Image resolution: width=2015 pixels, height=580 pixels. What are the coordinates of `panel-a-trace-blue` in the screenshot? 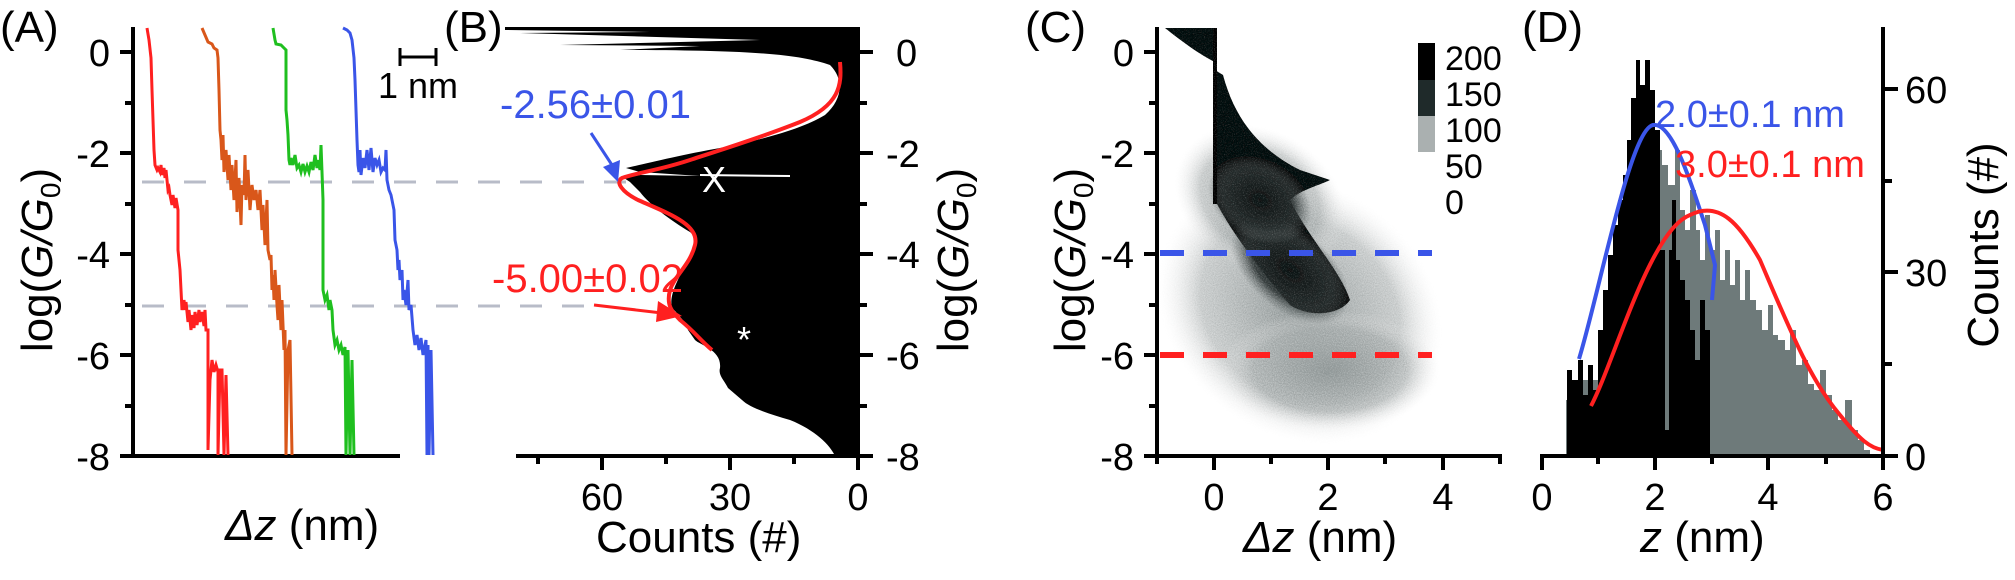 It's located at (388, 241).